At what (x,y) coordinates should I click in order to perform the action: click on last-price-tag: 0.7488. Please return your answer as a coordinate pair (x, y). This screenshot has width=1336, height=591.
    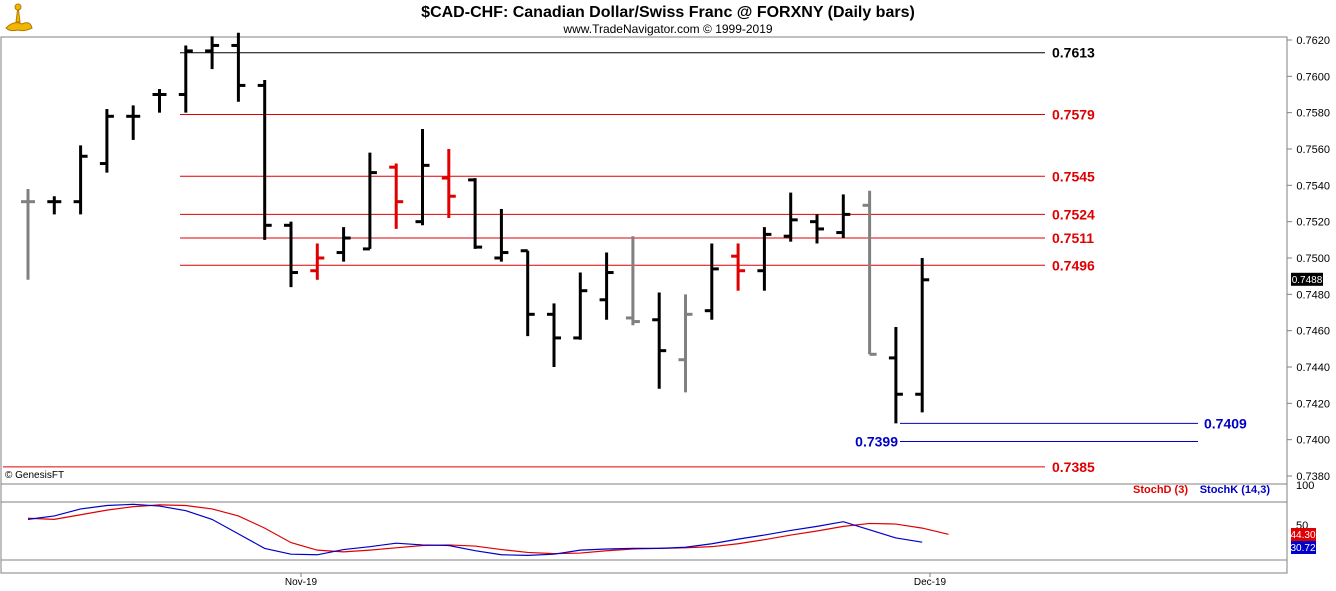
    Looking at the image, I should click on (1307, 279).